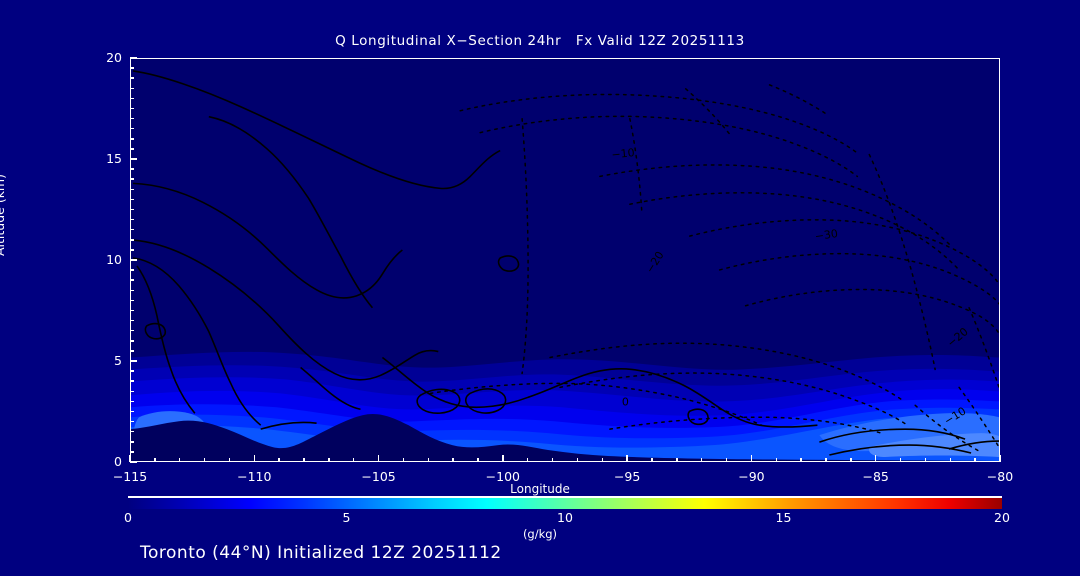 Image resolution: width=1080 pixels, height=576 pixels. Describe the element at coordinates (933, 445) in the screenshot. I see `field-core-east2` at that location.